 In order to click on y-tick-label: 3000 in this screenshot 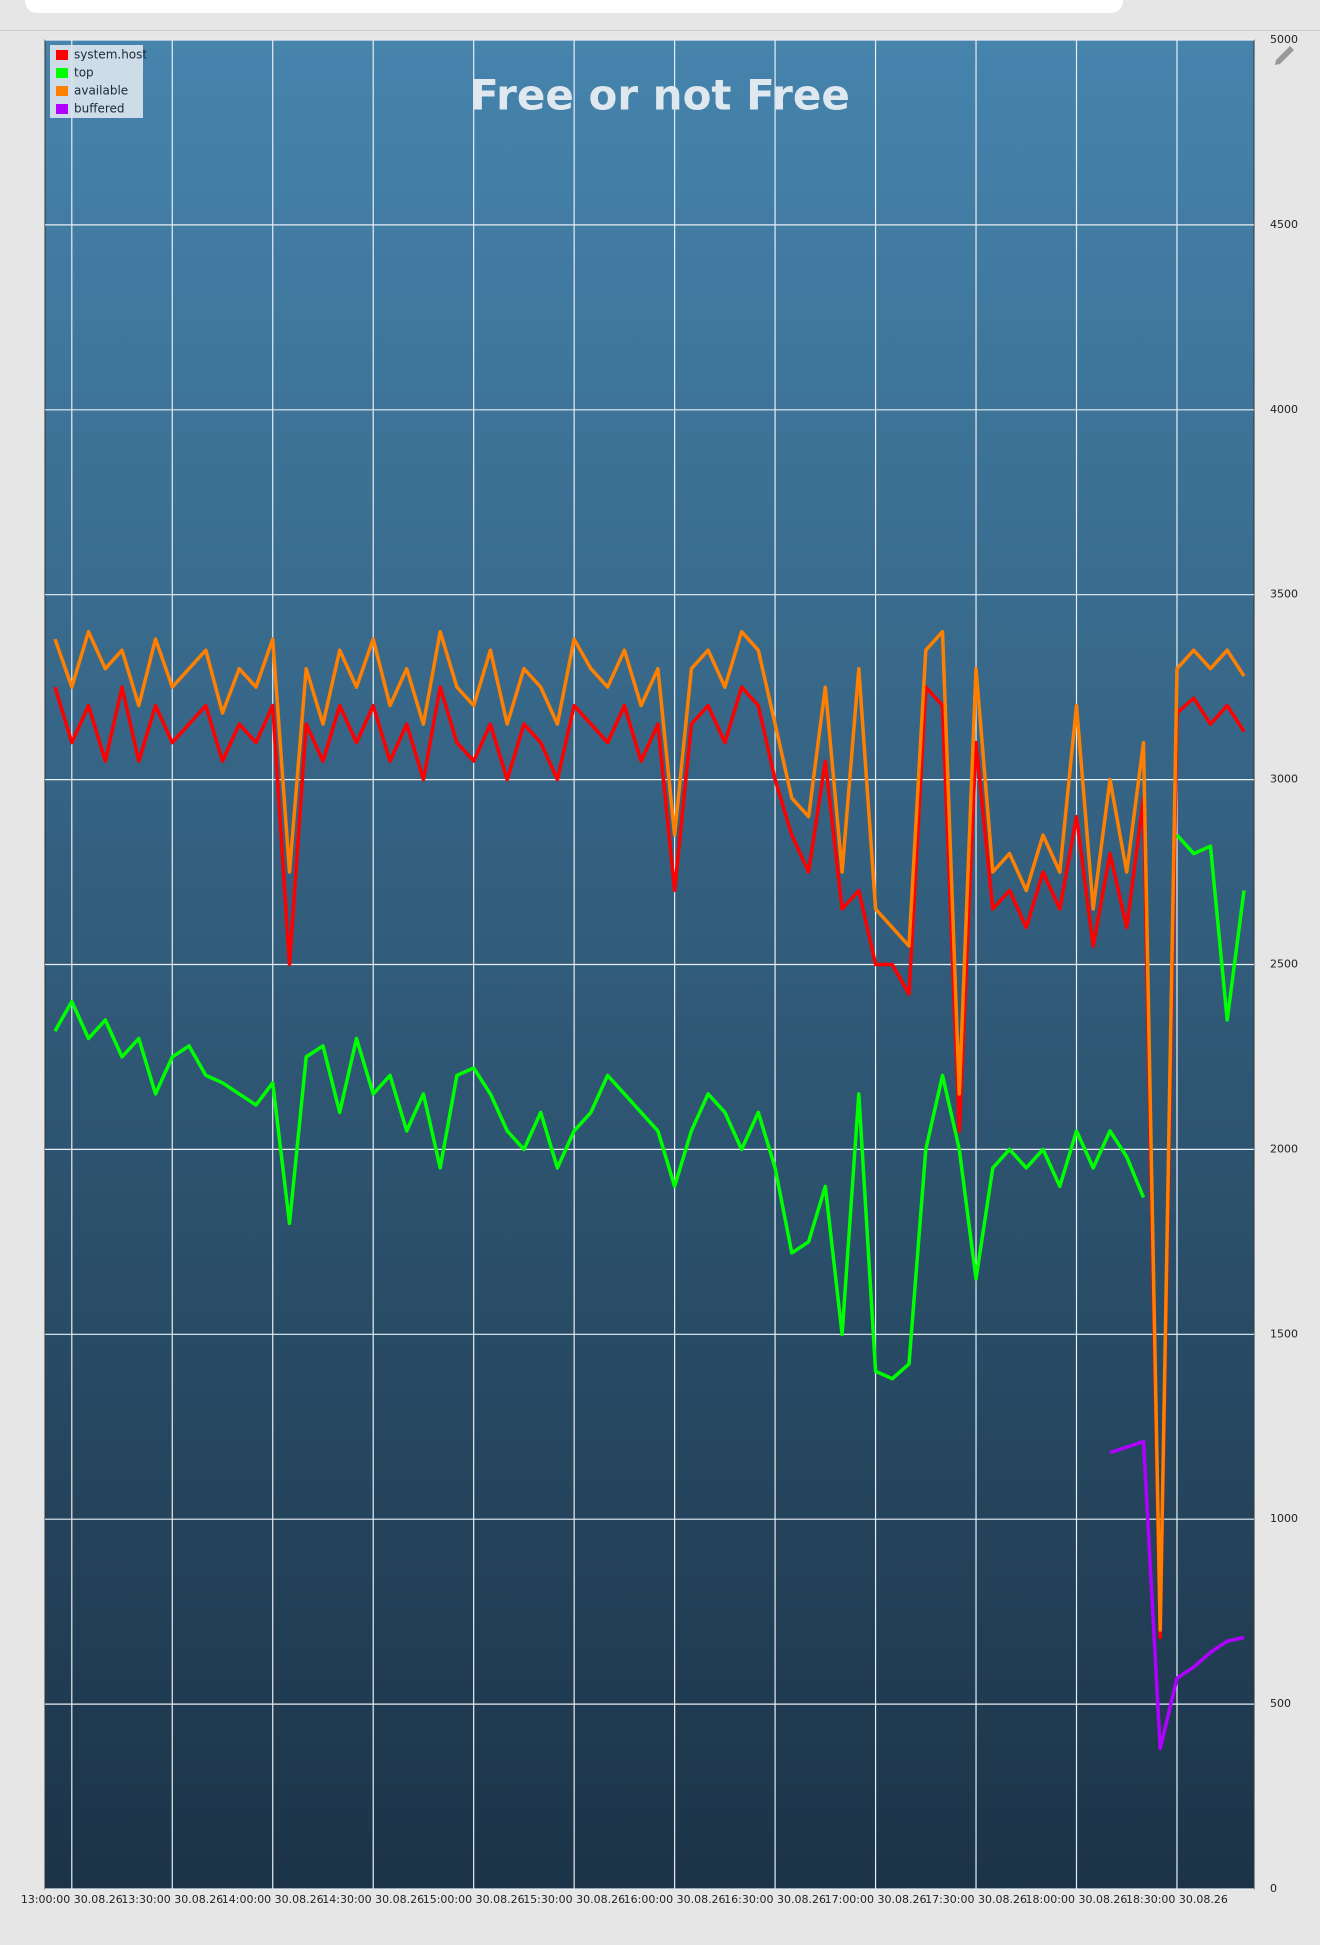, I will do `click(1284, 779)`.